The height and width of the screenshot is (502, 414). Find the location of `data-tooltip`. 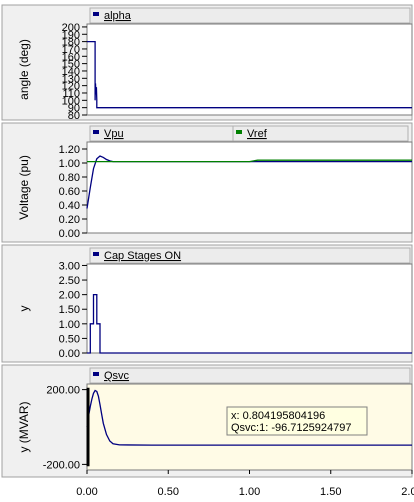

data-tooltip is located at coordinates (297, 421).